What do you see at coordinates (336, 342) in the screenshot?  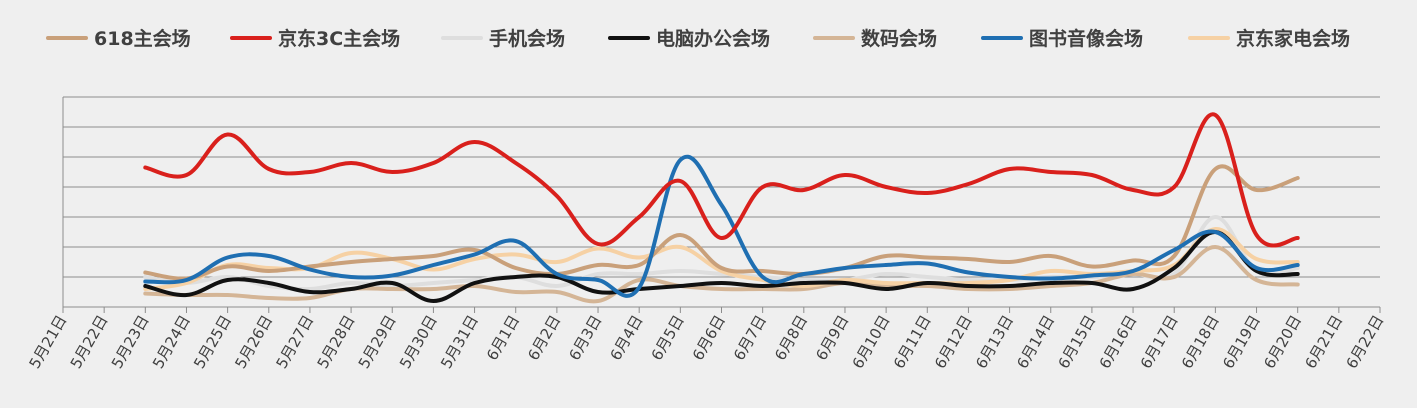 I see `x-tick-label: 5月28日` at bounding box center [336, 342].